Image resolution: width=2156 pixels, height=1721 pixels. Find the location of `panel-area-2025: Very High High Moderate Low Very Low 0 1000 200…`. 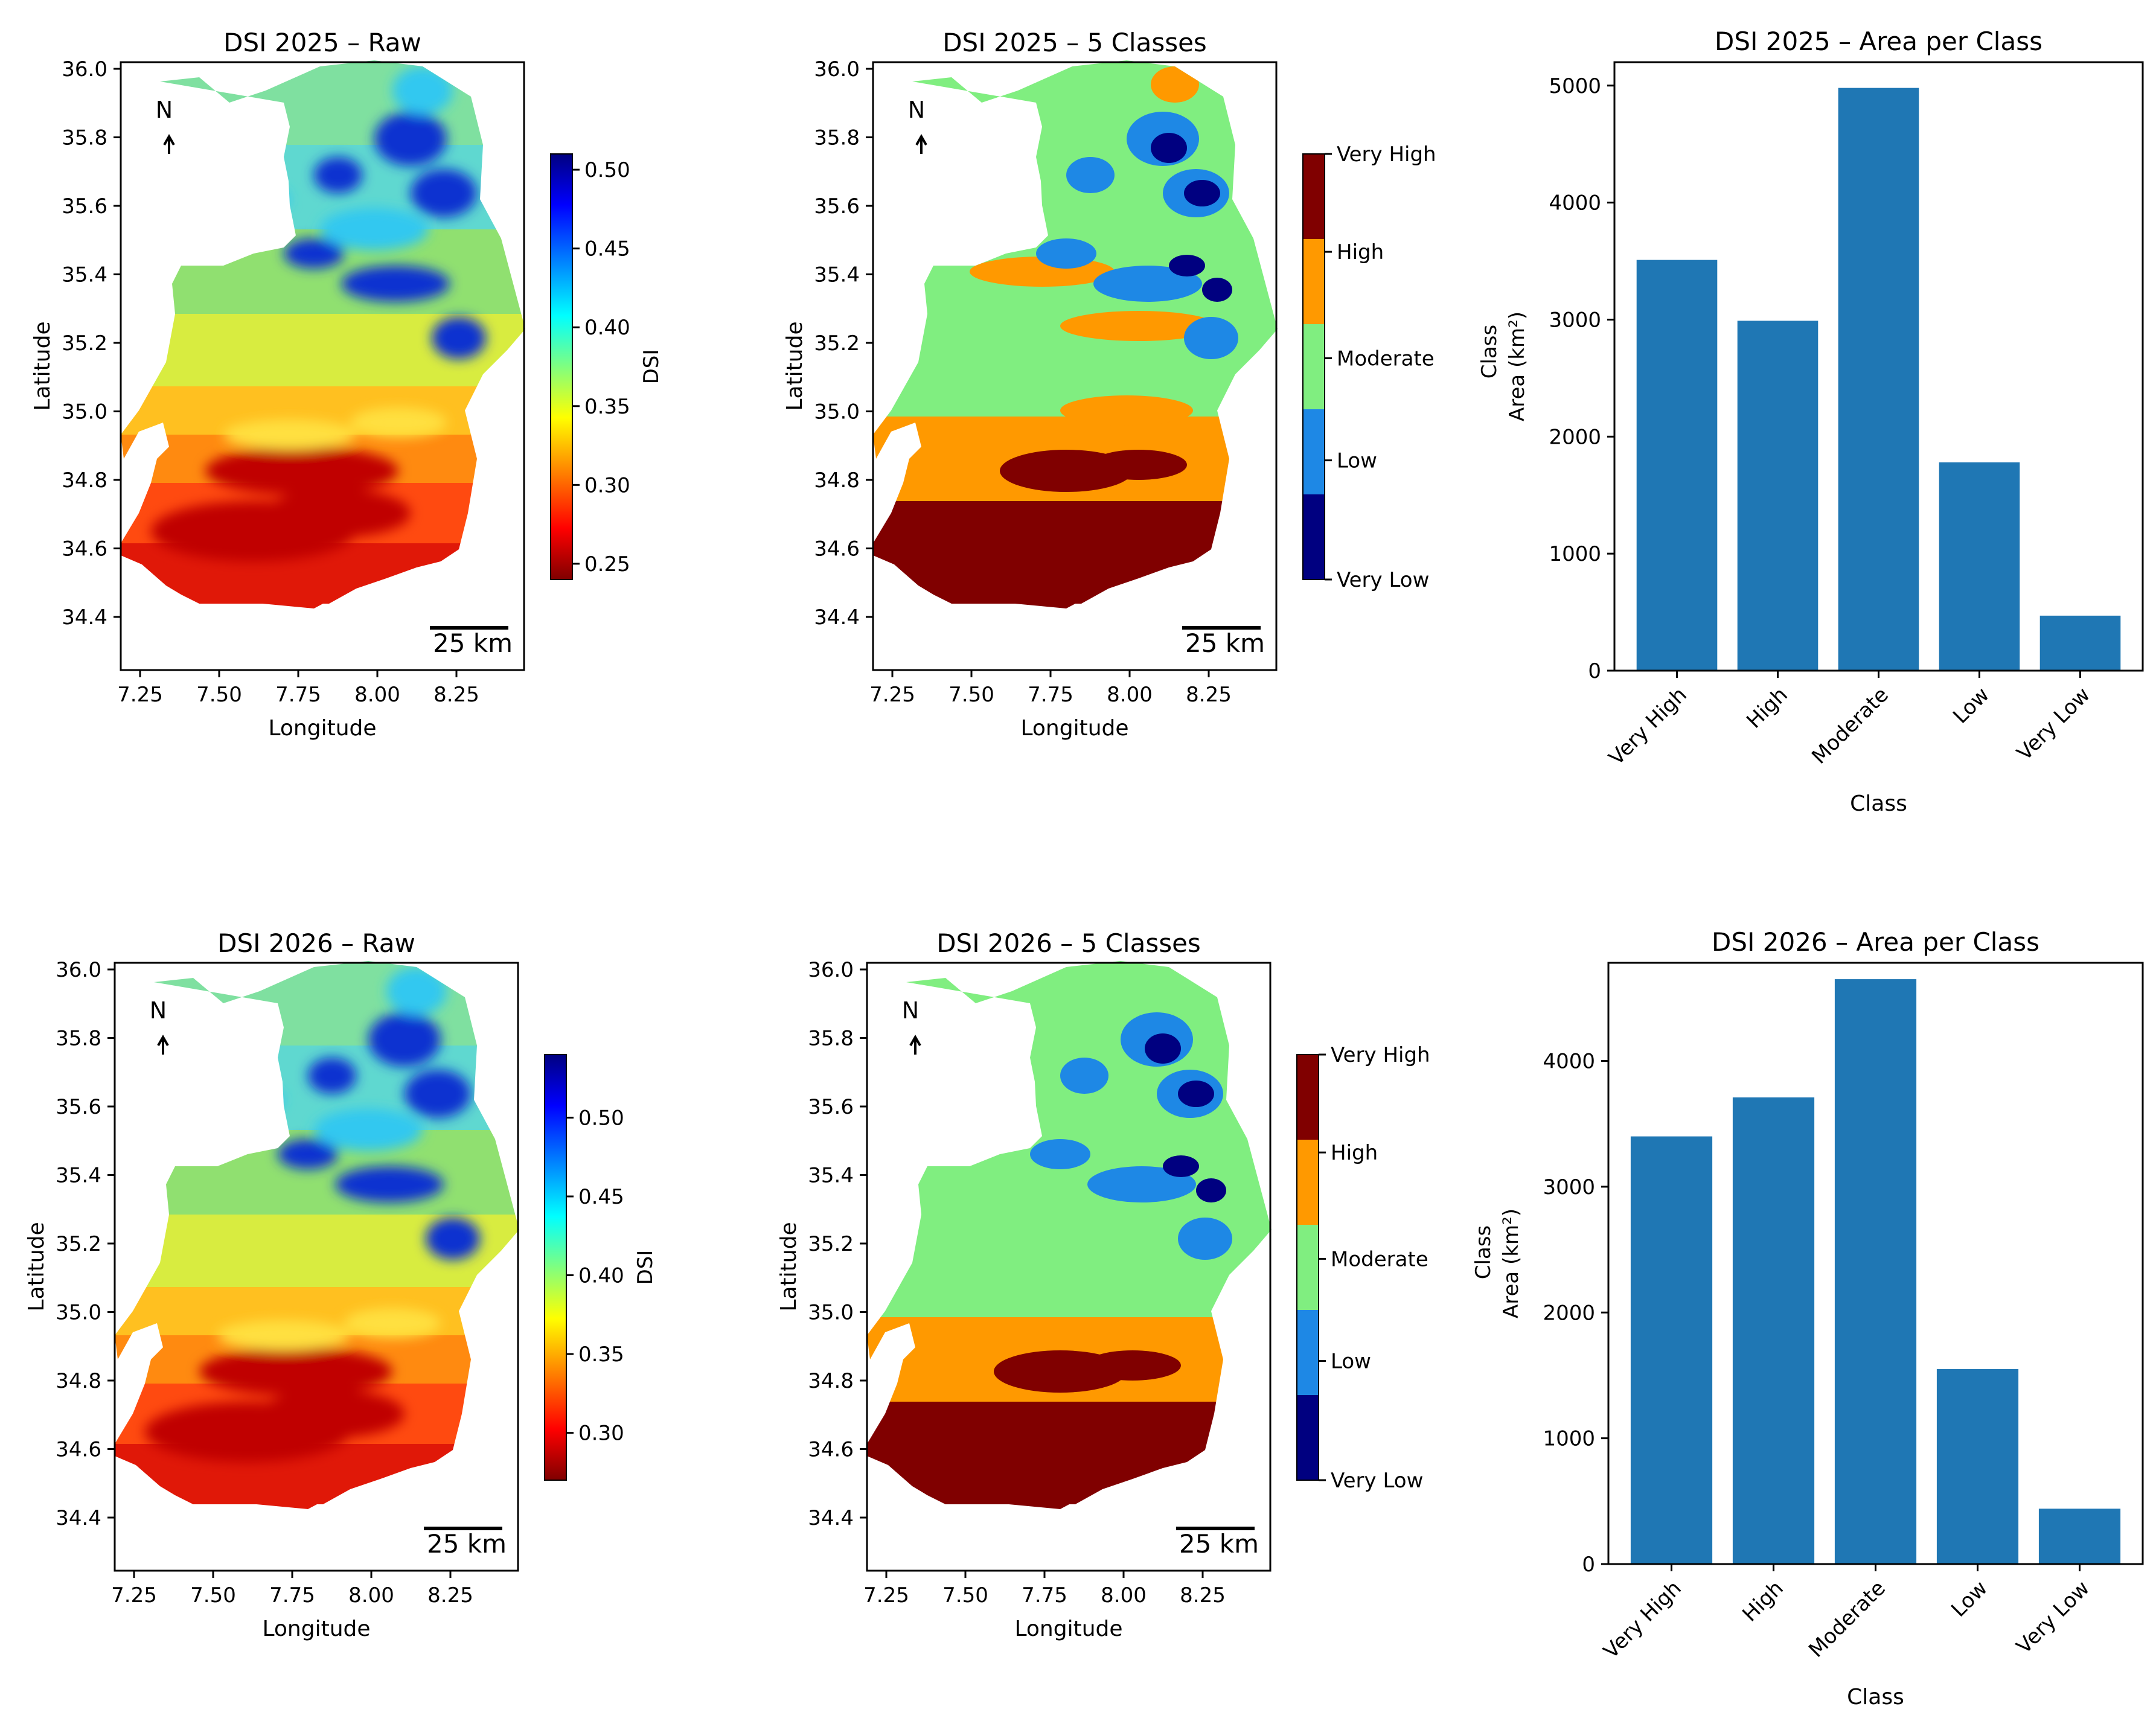

panel-area-2025: Very High High Moderate Low Very Low 0 1000 200… is located at coordinates (1824, 421).